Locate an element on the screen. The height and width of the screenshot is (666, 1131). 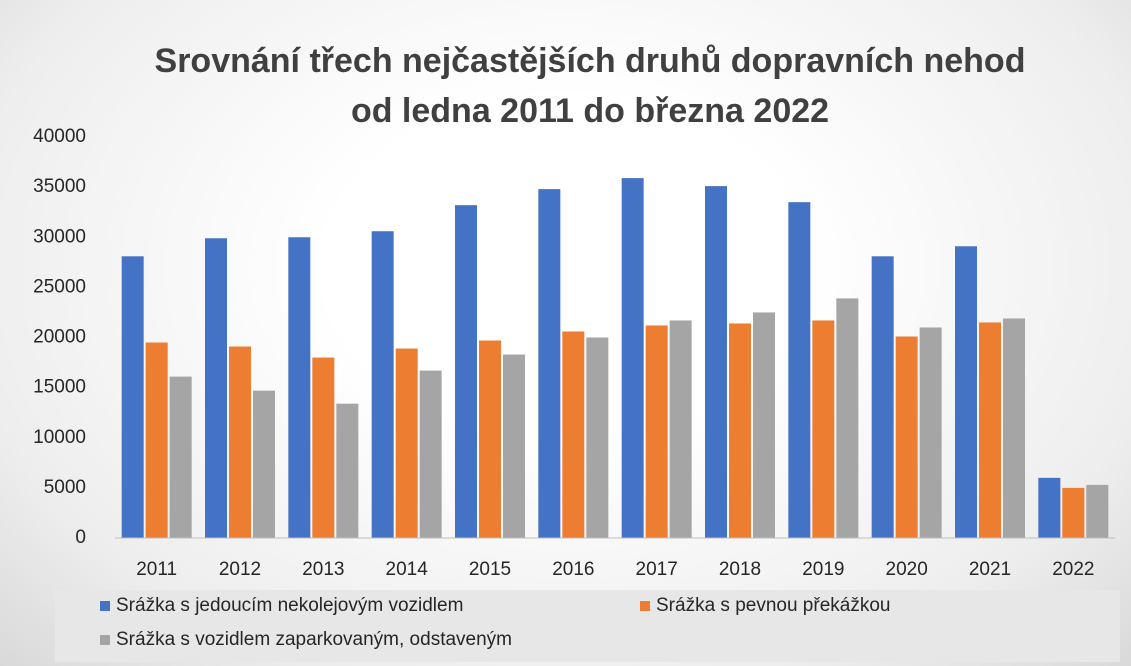
legend-box is located at coordinates (587, 626).